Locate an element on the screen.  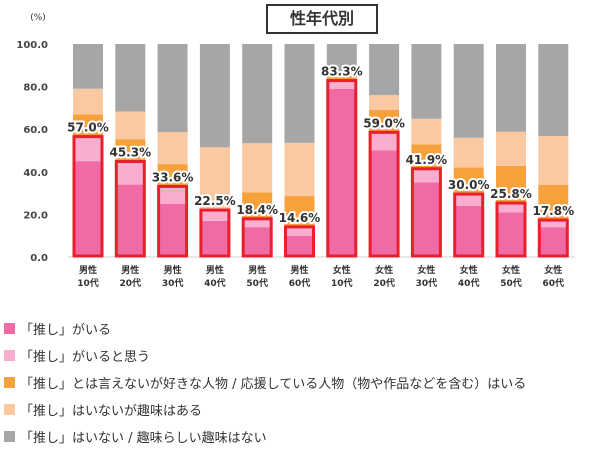
data-label-halo: 25.8% is located at coordinates (511, 194).